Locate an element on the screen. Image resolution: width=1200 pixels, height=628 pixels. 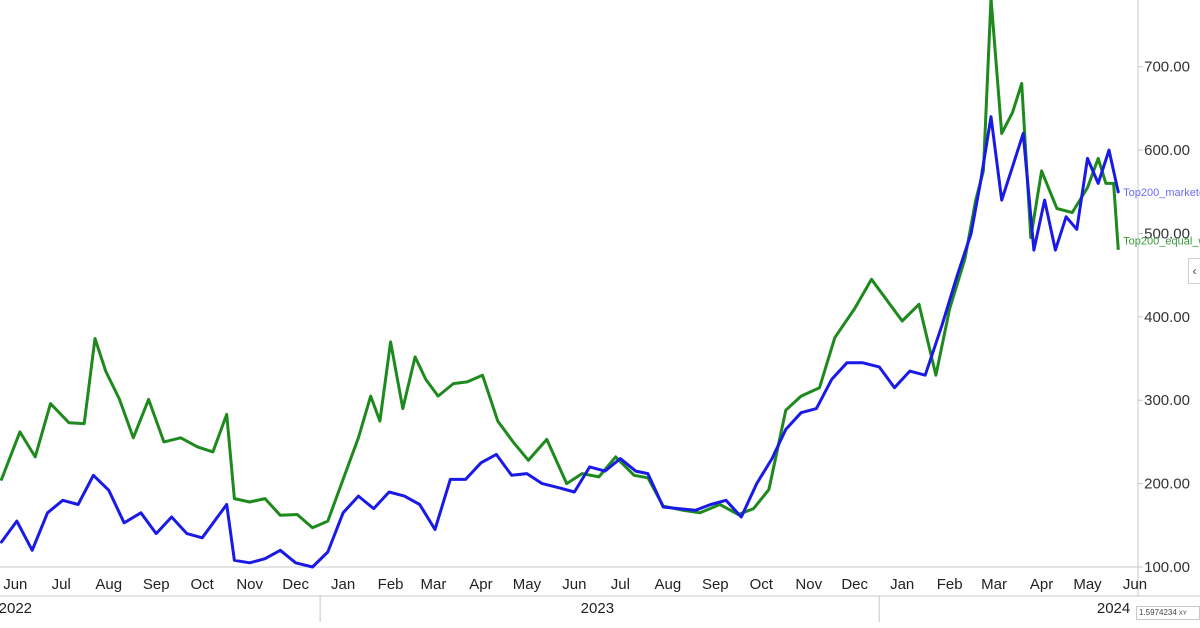
year-label: 2023 is located at coordinates (597, 608).